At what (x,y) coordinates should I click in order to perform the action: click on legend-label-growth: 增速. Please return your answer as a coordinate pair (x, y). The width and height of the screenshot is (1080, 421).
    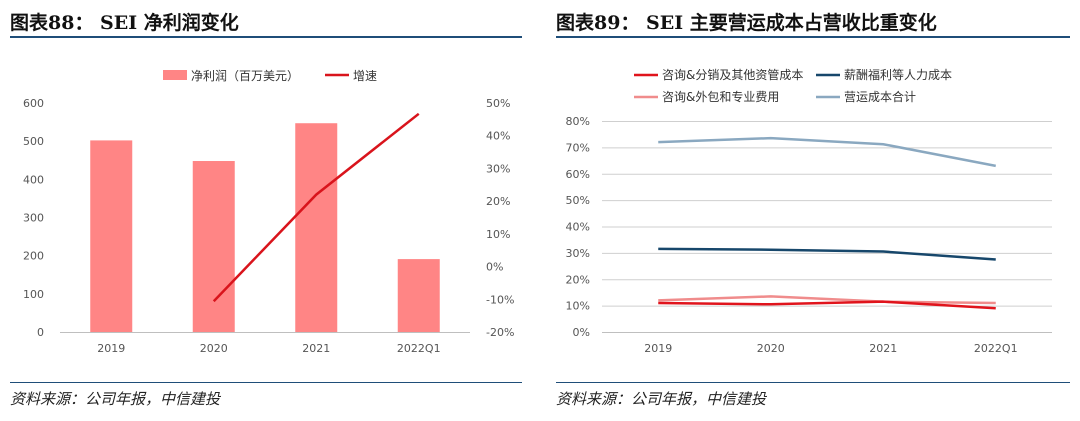
    Looking at the image, I should click on (365, 76).